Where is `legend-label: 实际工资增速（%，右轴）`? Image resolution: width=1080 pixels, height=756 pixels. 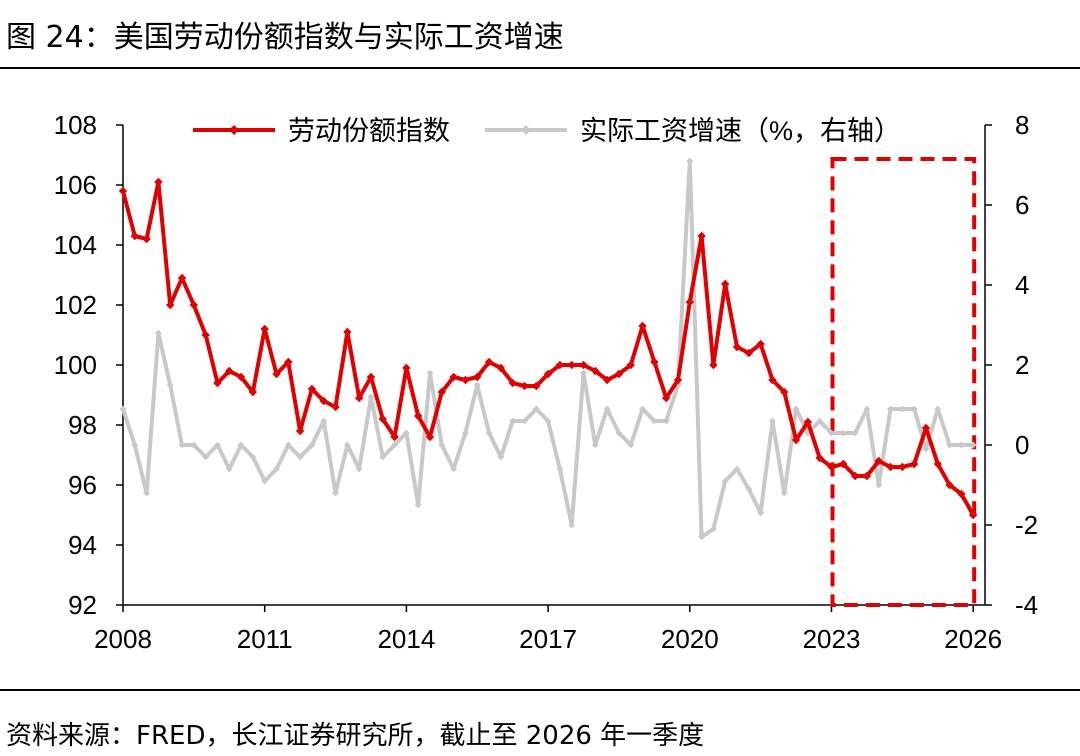
legend-label: 实际工资增速（%，右轴） is located at coordinates (740, 131).